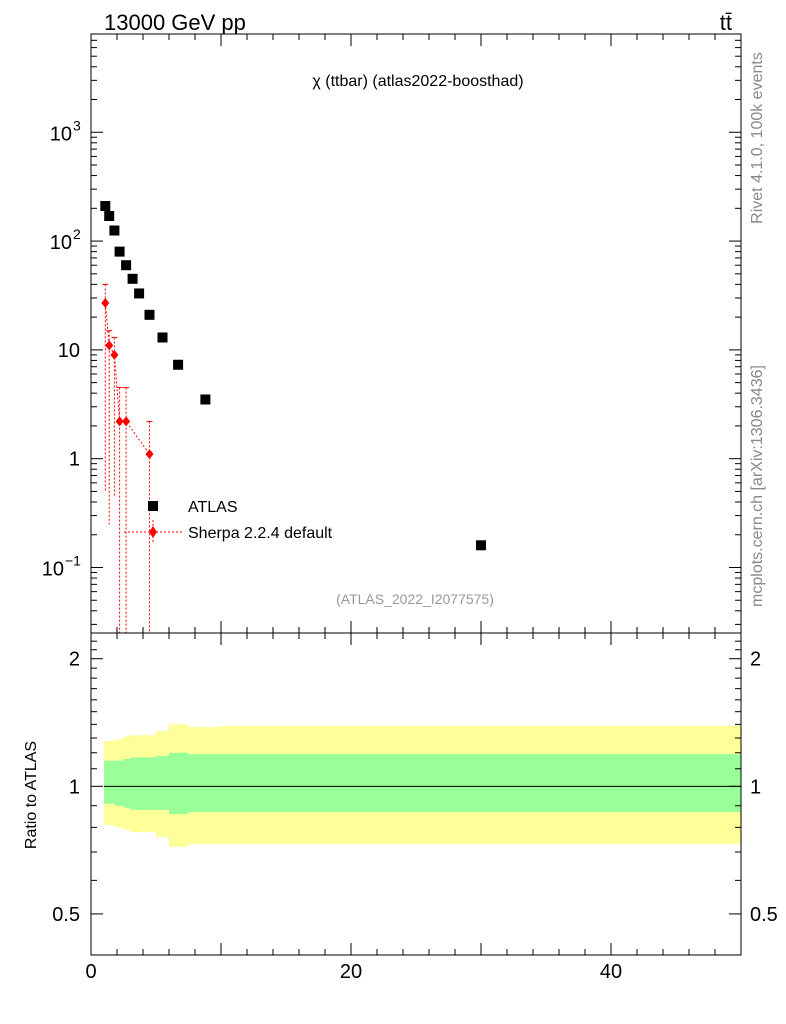  What do you see at coordinates (755, 787) in the screenshot?
I see `ratio-ytick-label-right: 1` at bounding box center [755, 787].